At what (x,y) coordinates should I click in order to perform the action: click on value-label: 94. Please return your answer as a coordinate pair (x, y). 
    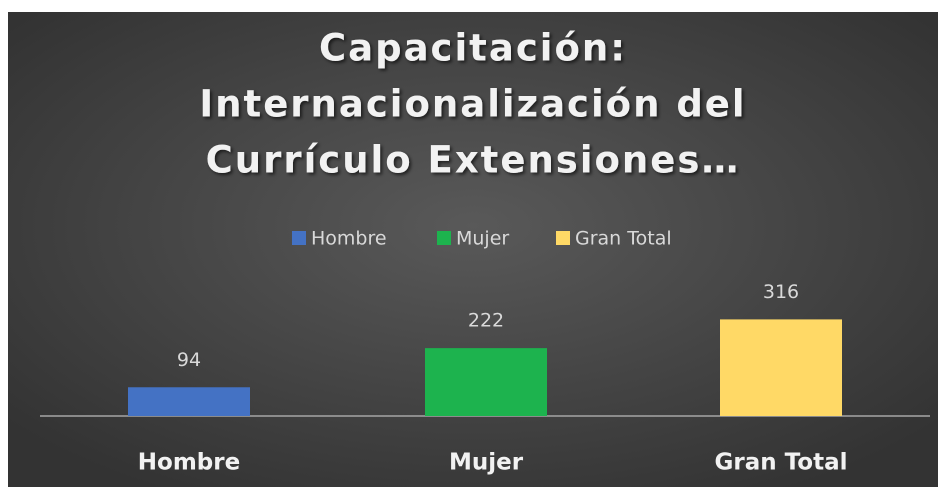
    Looking at the image, I should click on (189, 360).